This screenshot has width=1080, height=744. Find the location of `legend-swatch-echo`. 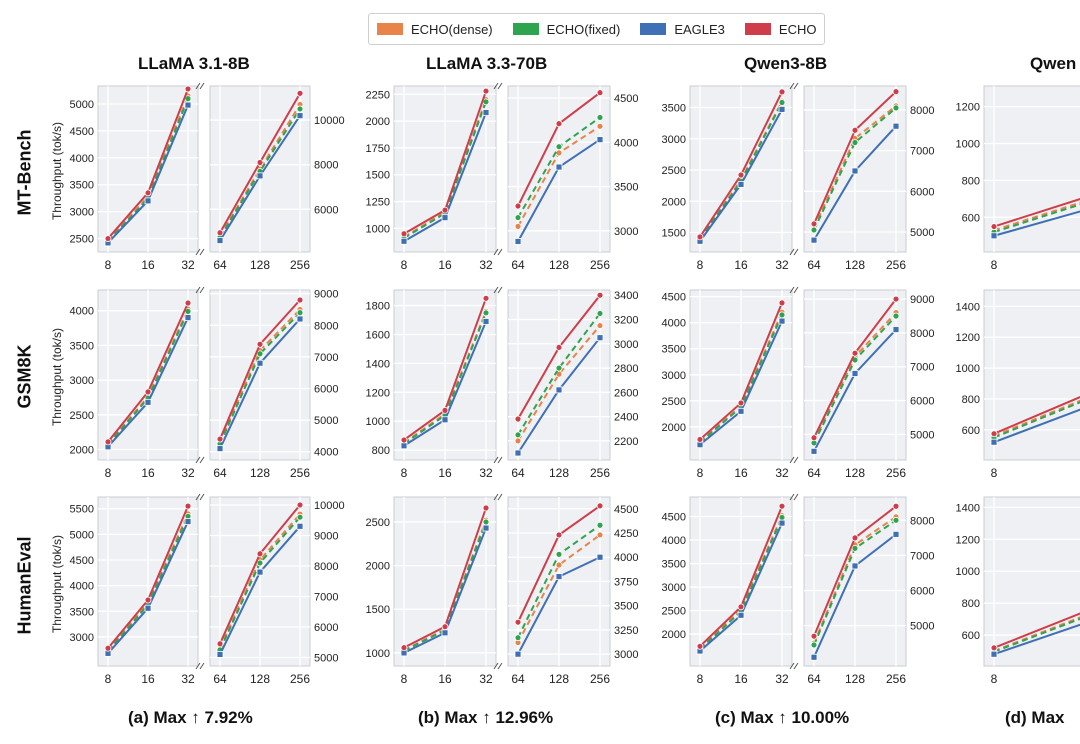

legend-swatch-echo is located at coordinates (757, 29).